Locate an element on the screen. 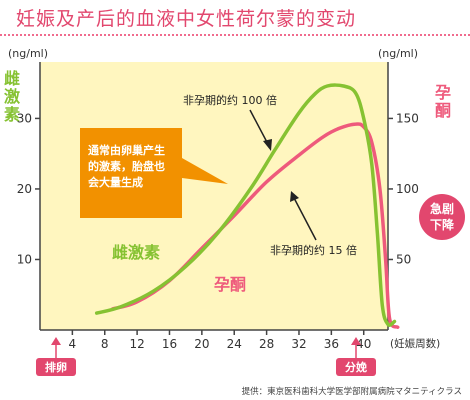 The height and width of the screenshot is (400, 470). x-axis-label: (妊娠周数) is located at coordinates (415, 343).